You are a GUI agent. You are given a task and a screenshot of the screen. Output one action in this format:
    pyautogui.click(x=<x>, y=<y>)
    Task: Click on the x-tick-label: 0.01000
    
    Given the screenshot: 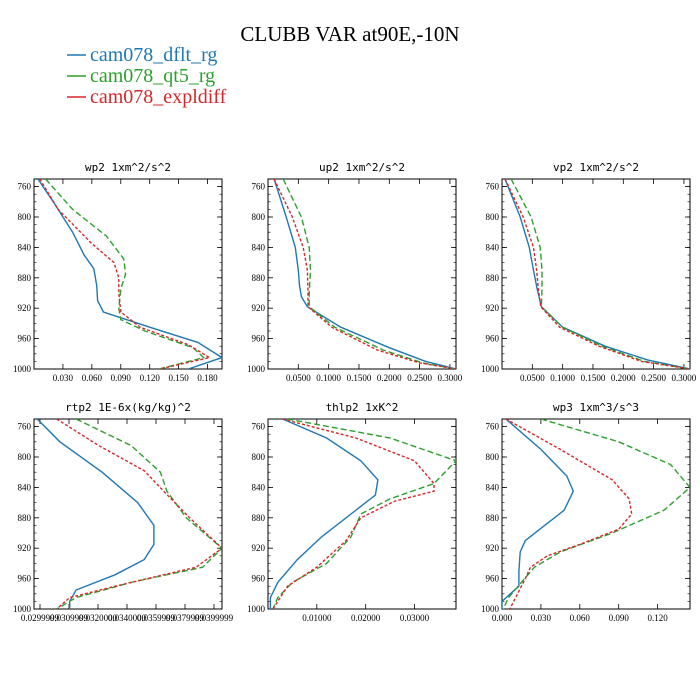 What is the action you would take?
    pyautogui.click(x=317, y=618)
    